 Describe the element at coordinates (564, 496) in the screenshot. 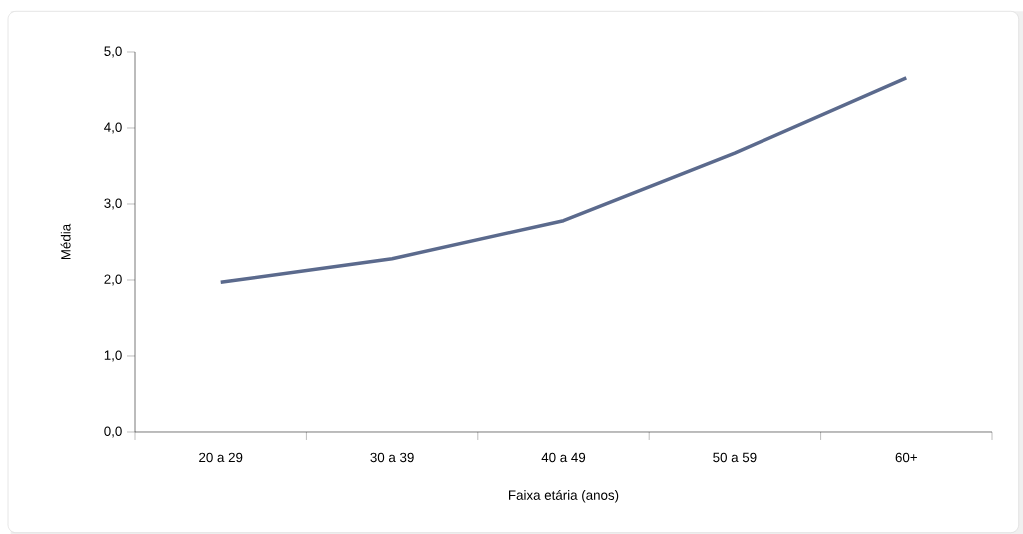

I see `x-axis-title: Faixa etária (anos)` at that location.